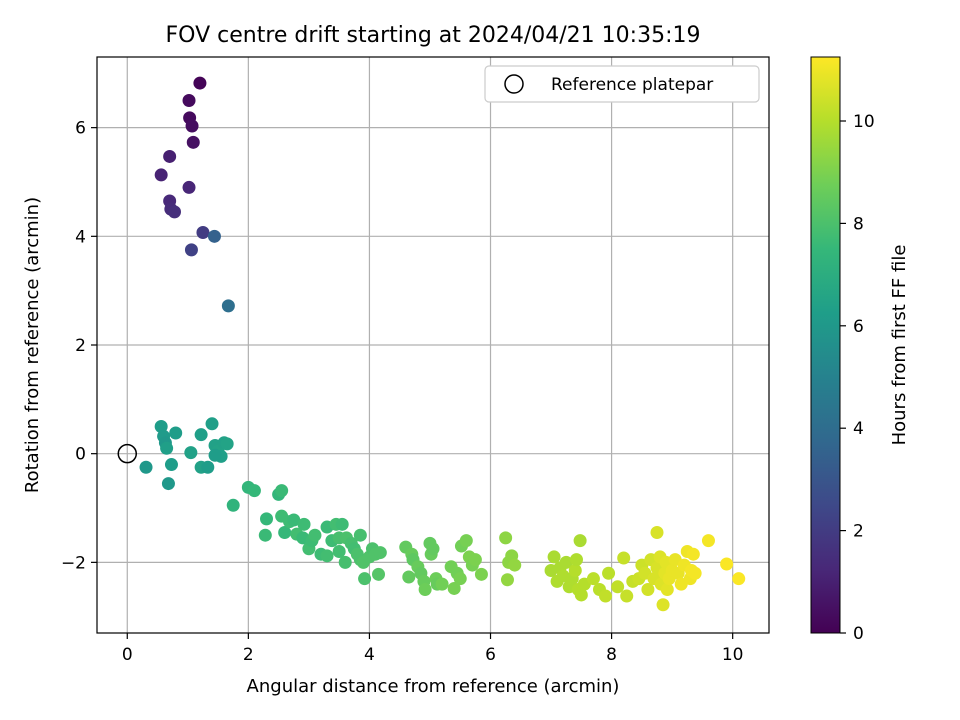  I want to click on y-tick-label: 4, so click(80, 237).